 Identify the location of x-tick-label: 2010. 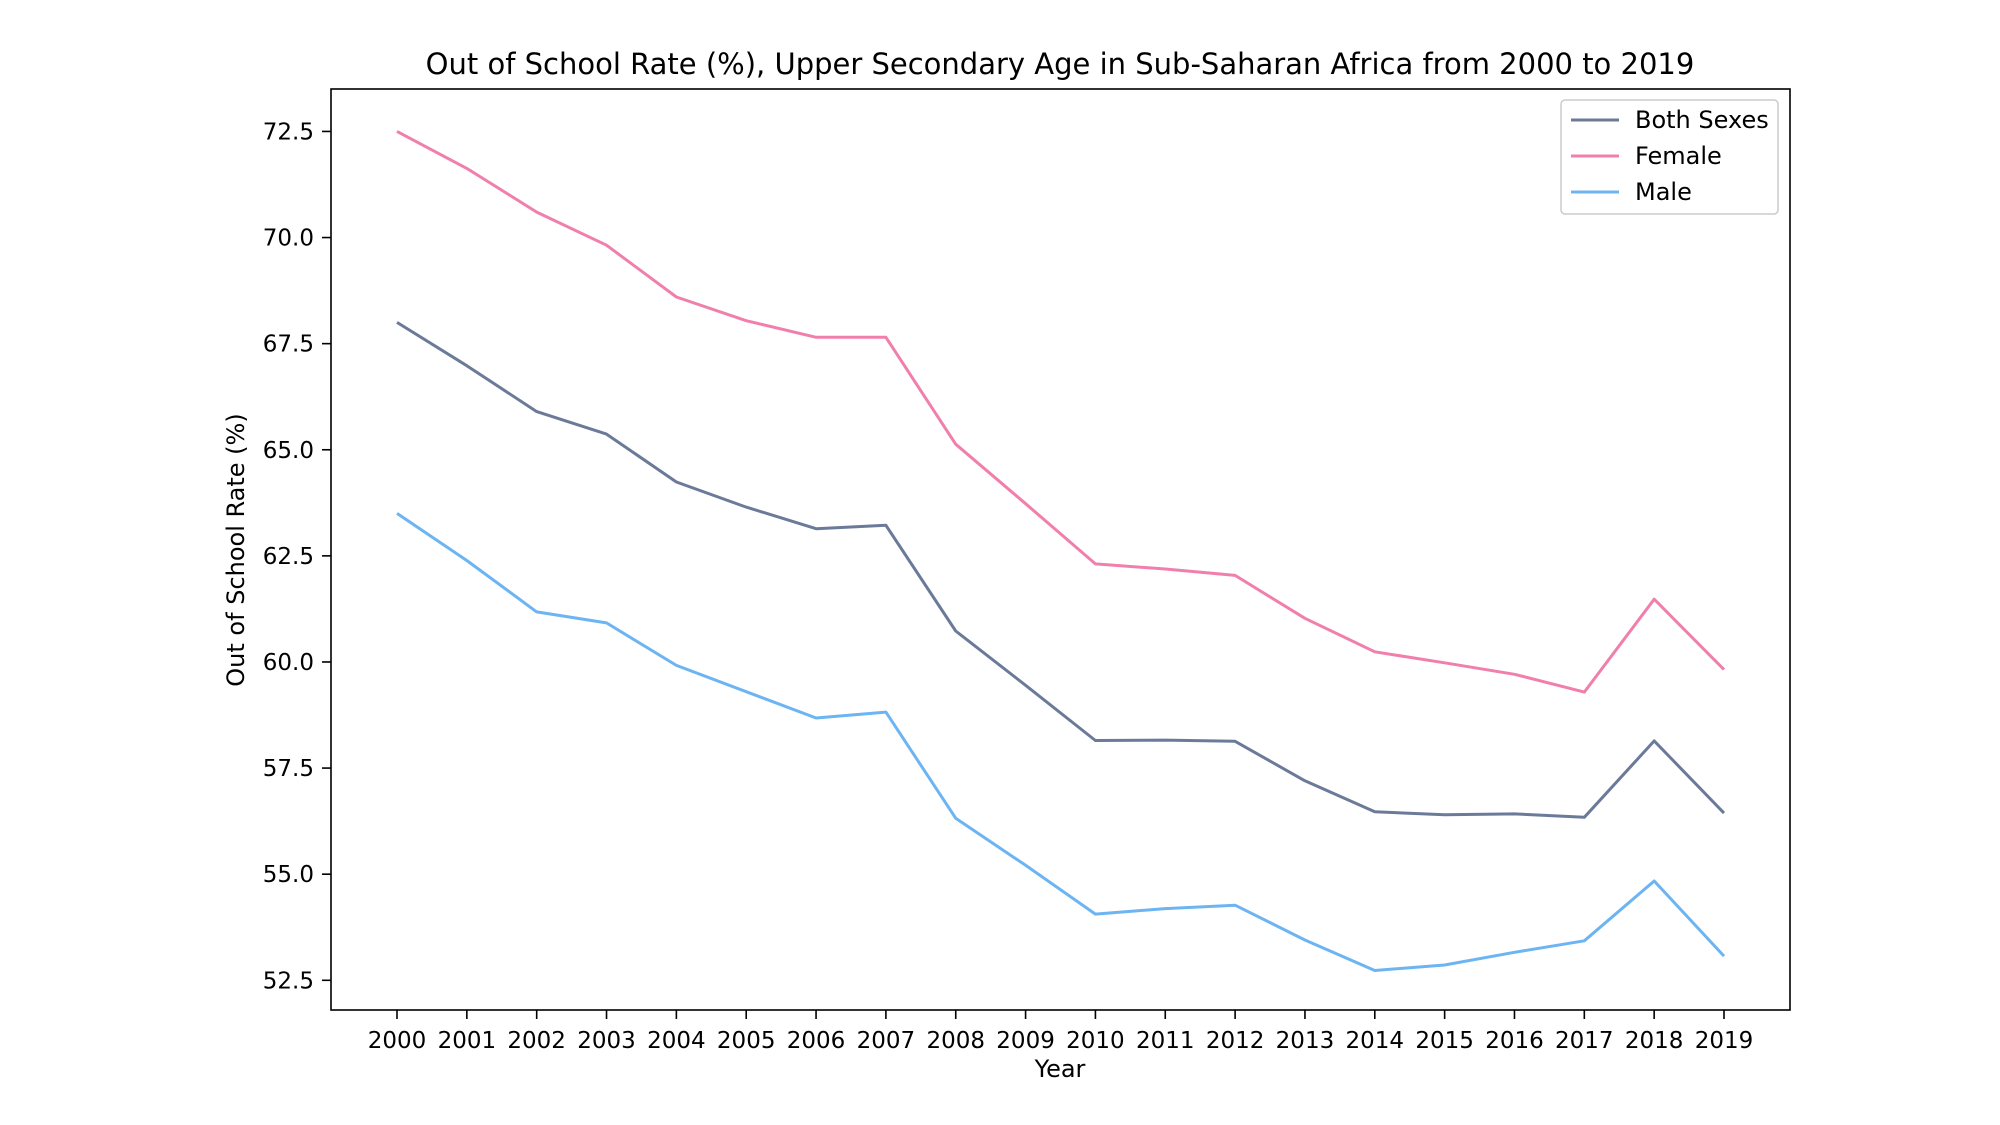
(1095, 1041).